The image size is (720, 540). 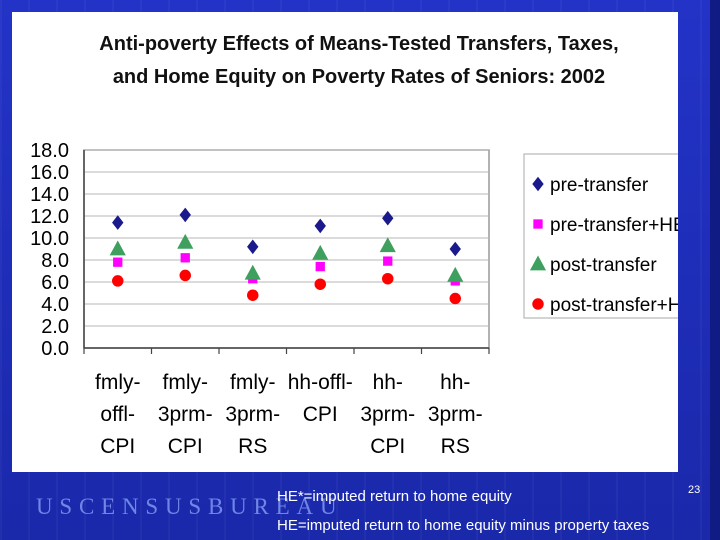 I want to click on y-tick-label-6: 12.0, so click(x=49, y=217).